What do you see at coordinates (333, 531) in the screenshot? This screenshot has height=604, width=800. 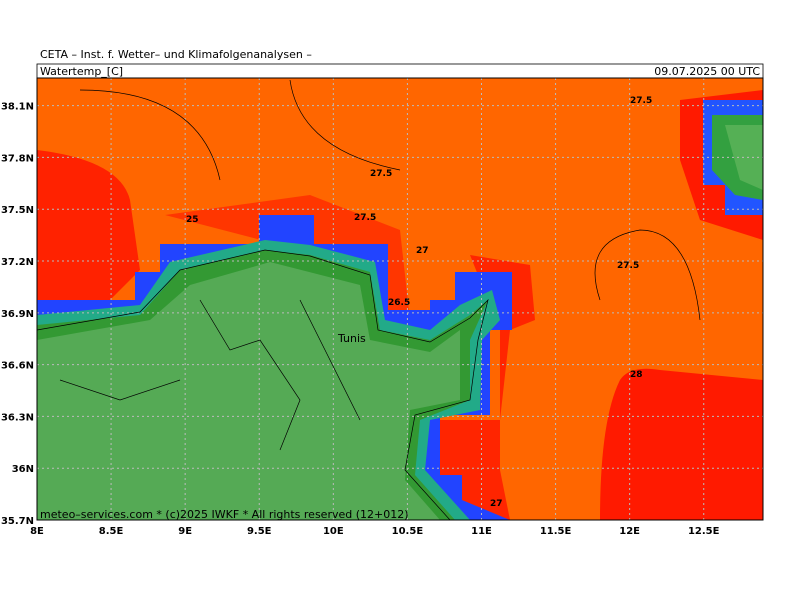 I see `lon-tick-label: 10E` at bounding box center [333, 531].